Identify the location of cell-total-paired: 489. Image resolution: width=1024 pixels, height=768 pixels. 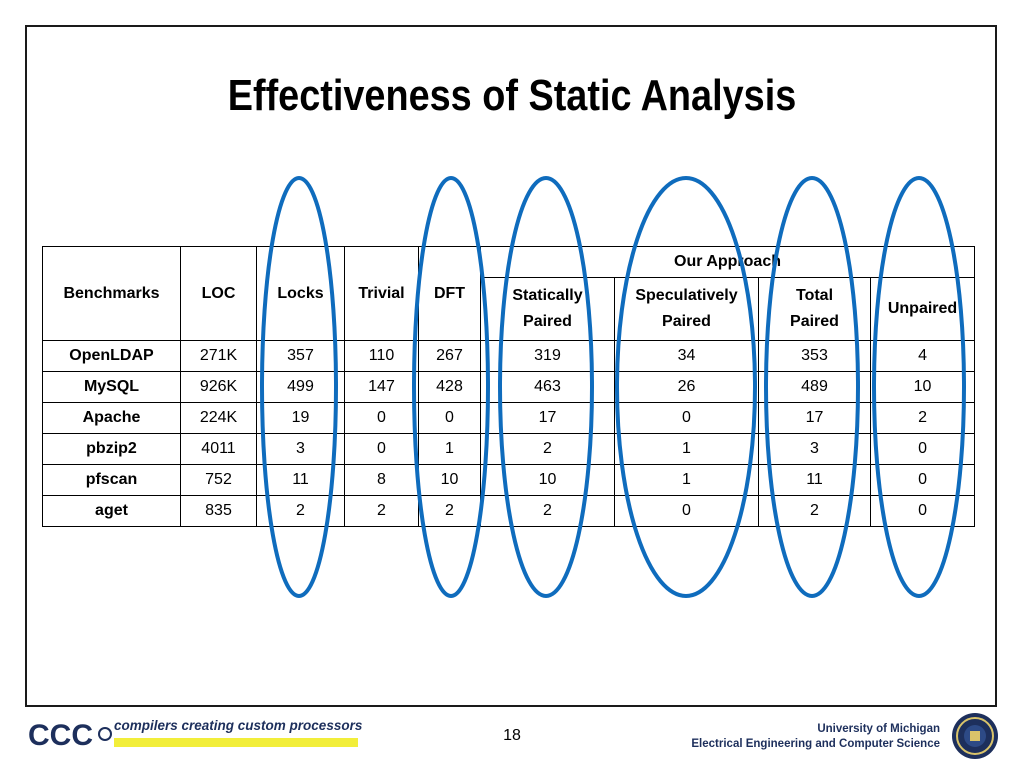
(814, 387).